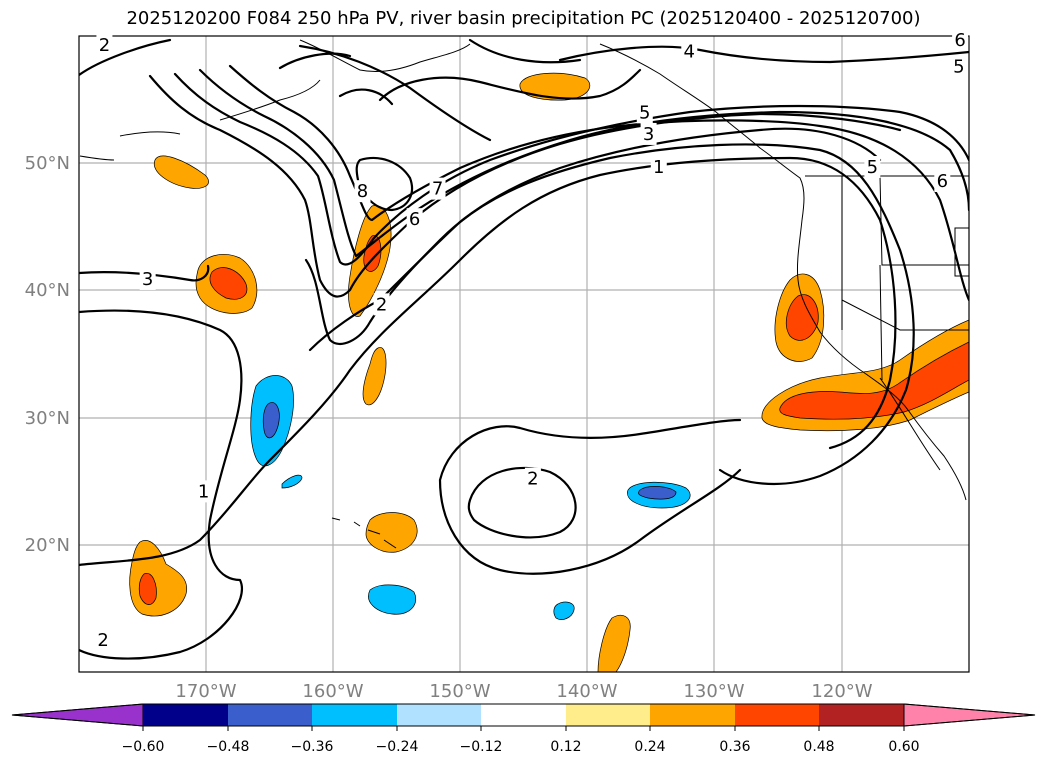 Image resolution: width=1047 pixels, height=765 pixels. Describe the element at coordinates (205, 691) in the screenshot. I see `lon-label-170w: 170°W` at that location.